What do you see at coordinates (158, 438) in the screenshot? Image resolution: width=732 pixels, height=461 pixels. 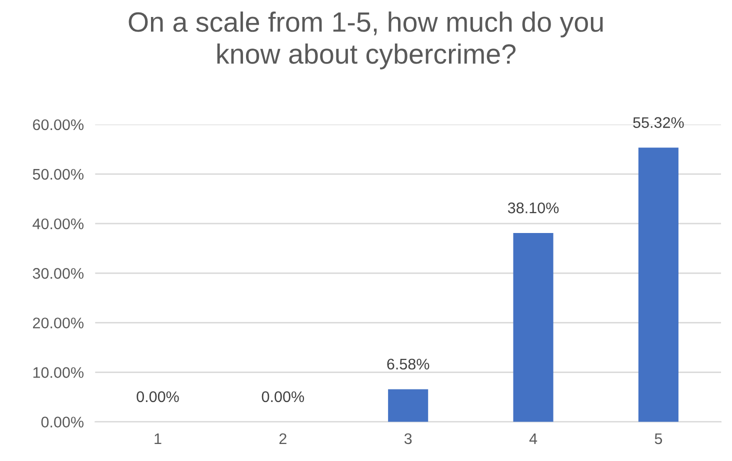 I see `x-tick-label: 1` at bounding box center [158, 438].